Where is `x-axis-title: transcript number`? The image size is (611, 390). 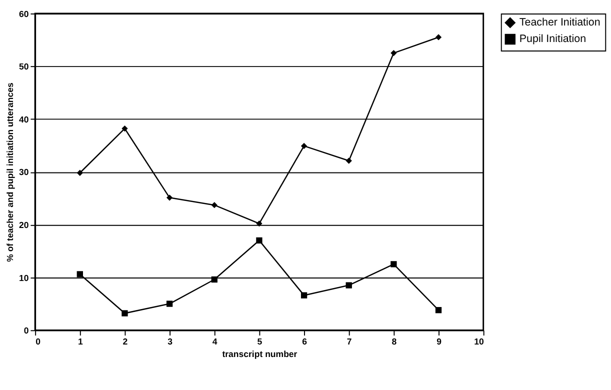 x-axis-title: transcript number is located at coordinates (260, 353).